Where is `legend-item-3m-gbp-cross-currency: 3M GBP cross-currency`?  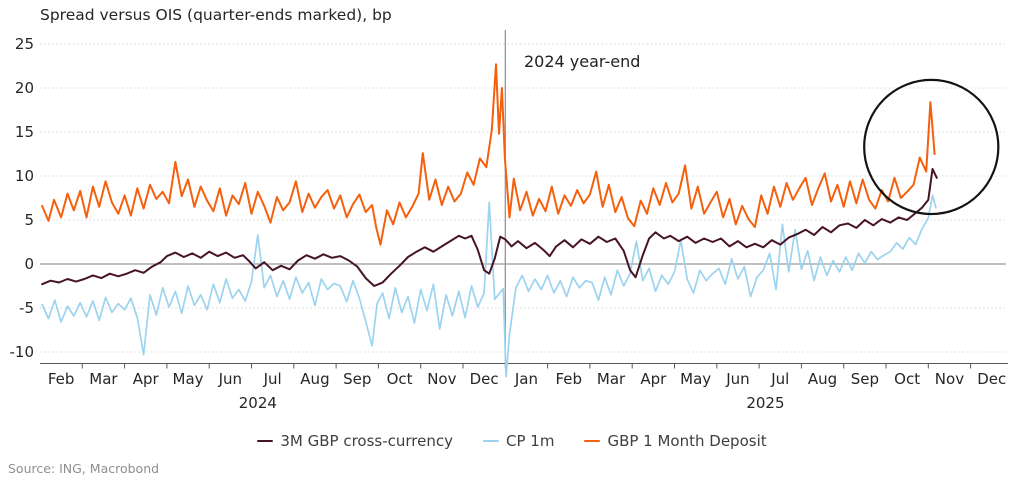 legend-item-3m-gbp-cross-currency: 3M GBP cross-currency is located at coordinates (355, 441).